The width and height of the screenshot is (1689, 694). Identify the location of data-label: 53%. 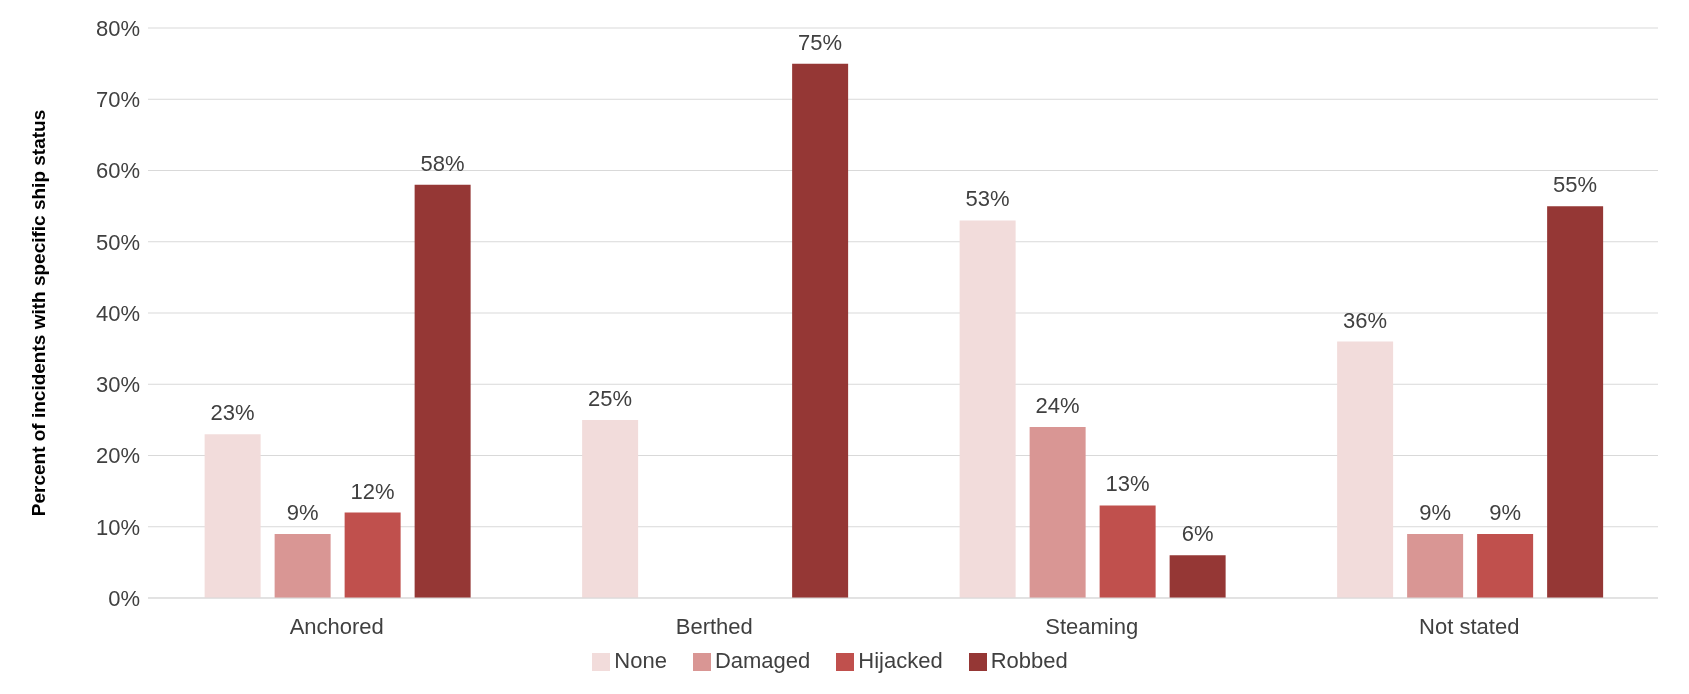
(987, 199).